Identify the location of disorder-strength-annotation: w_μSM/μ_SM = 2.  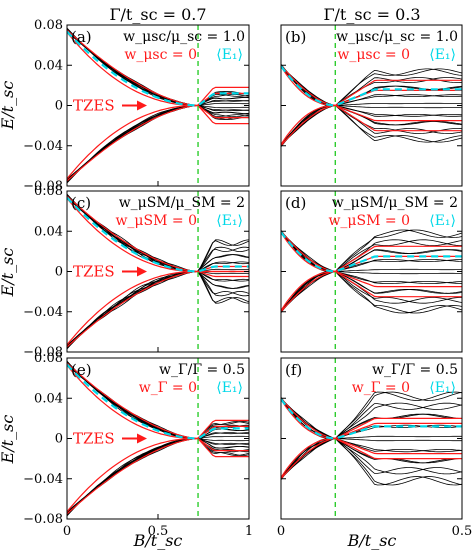
(182, 203).